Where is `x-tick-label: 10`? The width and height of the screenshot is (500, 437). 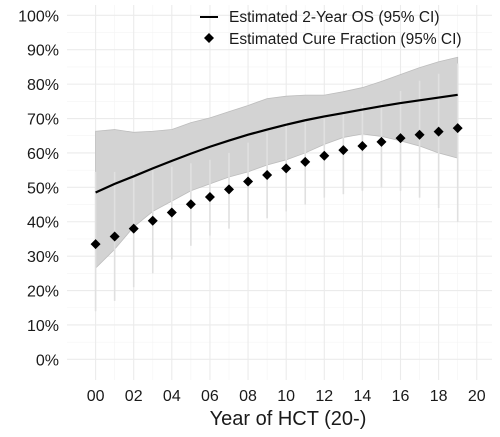 x-tick-label: 10 is located at coordinates (286, 396).